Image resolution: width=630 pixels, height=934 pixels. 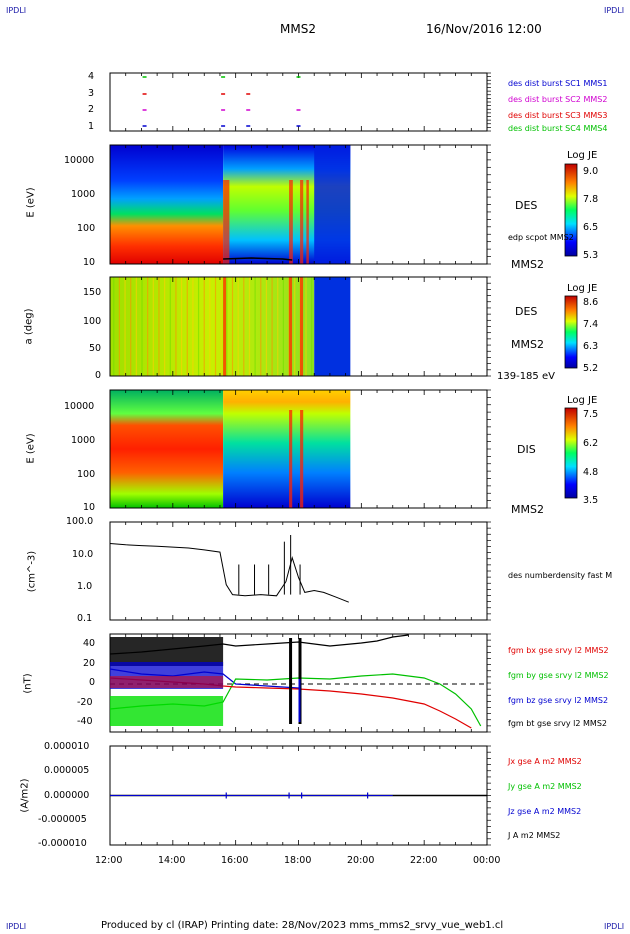 What do you see at coordinates (98, 375) in the screenshot?
I see `des-pa-tick-0: 0` at bounding box center [98, 375].